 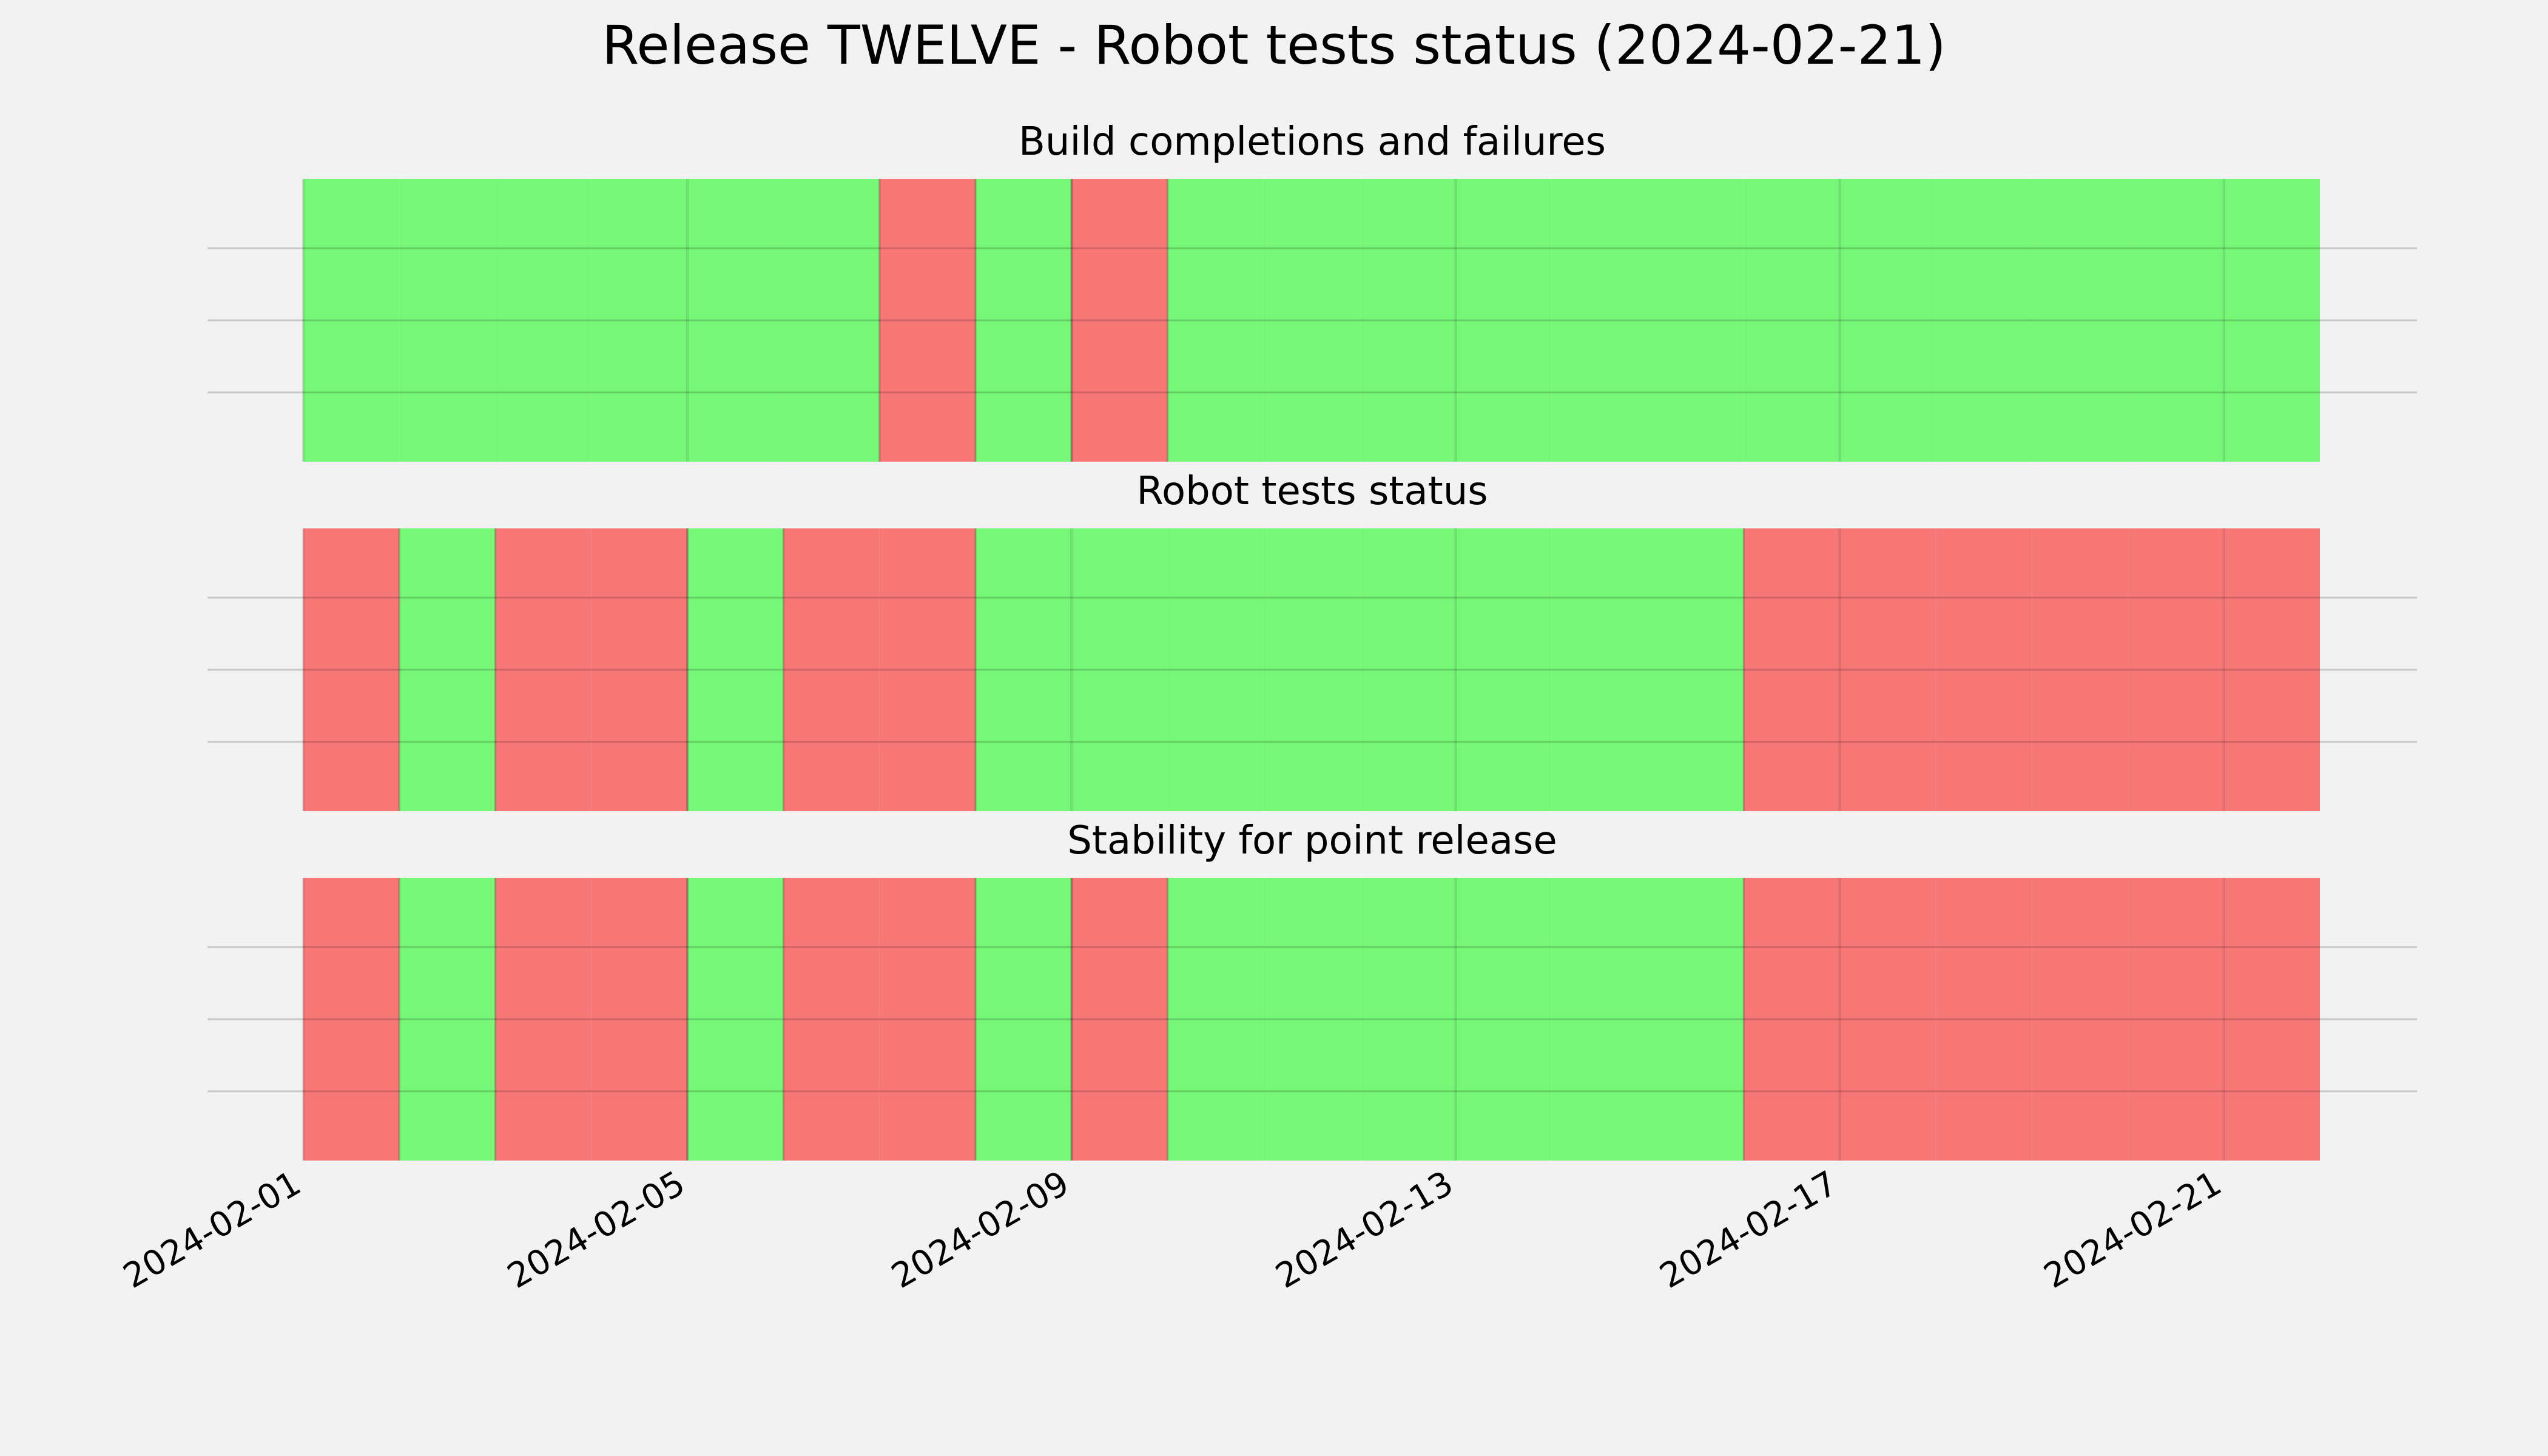 What do you see at coordinates (1312, 142) in the screenshot?
I see `panel-title: Build completions and failures` at bounding box center [1312, 142].